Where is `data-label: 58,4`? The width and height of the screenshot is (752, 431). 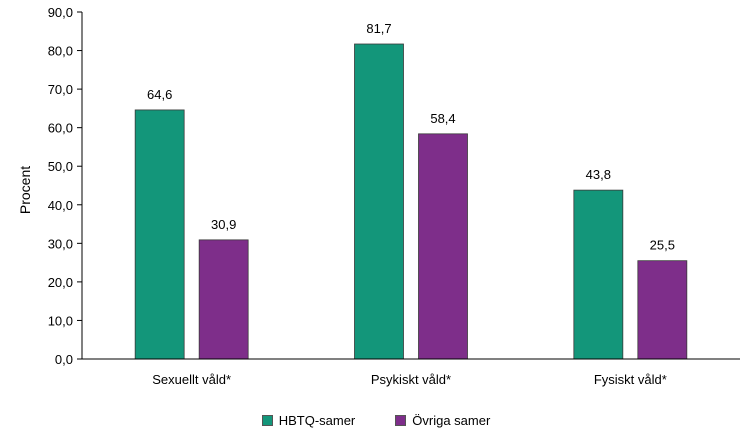
data-label: 58,4 is located at coordinates (442, 118).